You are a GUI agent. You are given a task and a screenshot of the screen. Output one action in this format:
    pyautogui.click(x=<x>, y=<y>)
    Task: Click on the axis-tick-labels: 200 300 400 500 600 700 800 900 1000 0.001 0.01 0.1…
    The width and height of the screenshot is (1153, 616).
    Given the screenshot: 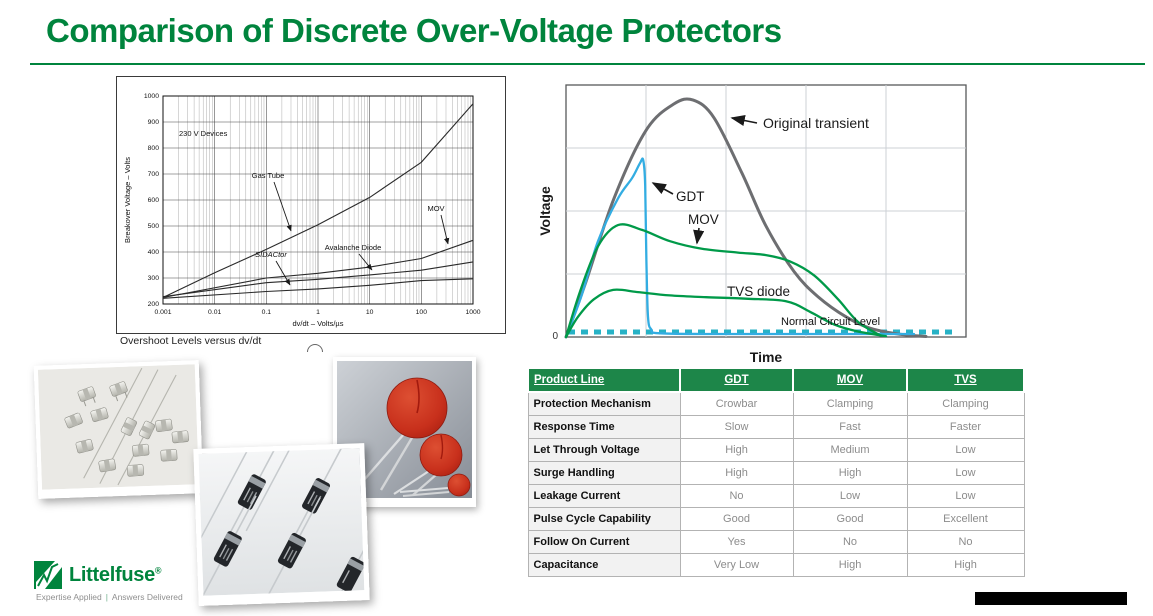 What is the action you would take?
    pyautogui.click(x=312, y=204)
    